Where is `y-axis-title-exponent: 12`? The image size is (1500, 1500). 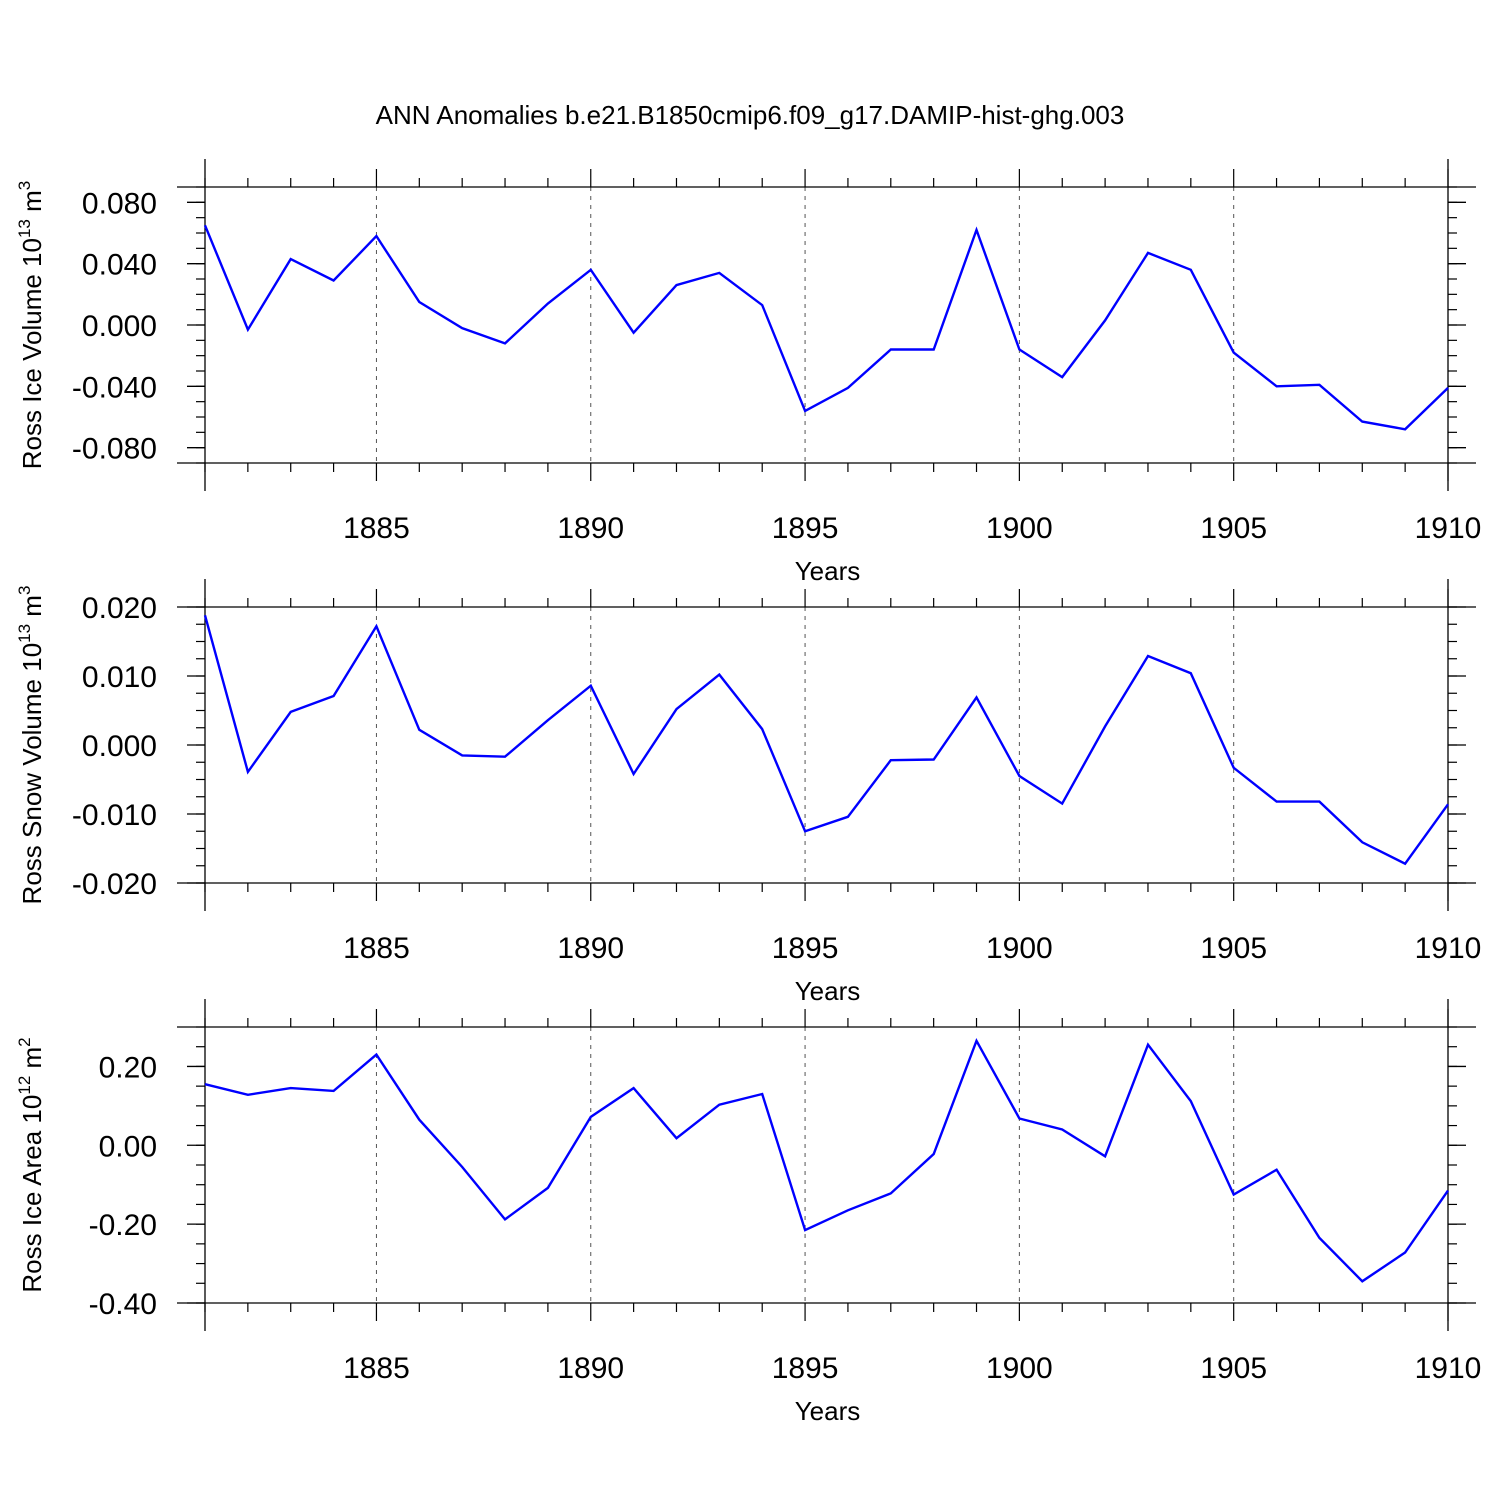
y-axis-title-exponent: 12 is located at coordinates (24, 1085).